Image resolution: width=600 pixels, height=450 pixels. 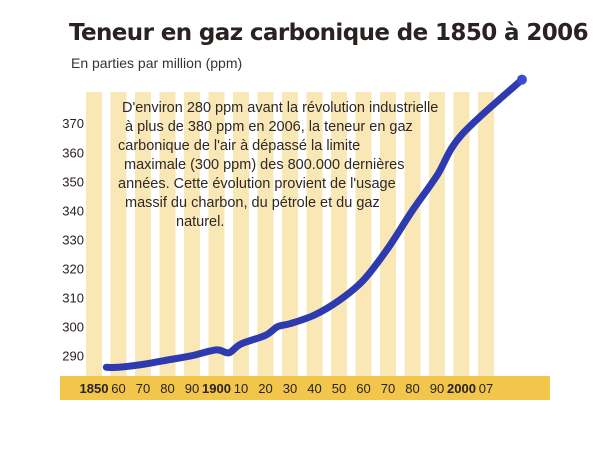 I want to click on y-tick-label: 350, so click(x=73, y=181).